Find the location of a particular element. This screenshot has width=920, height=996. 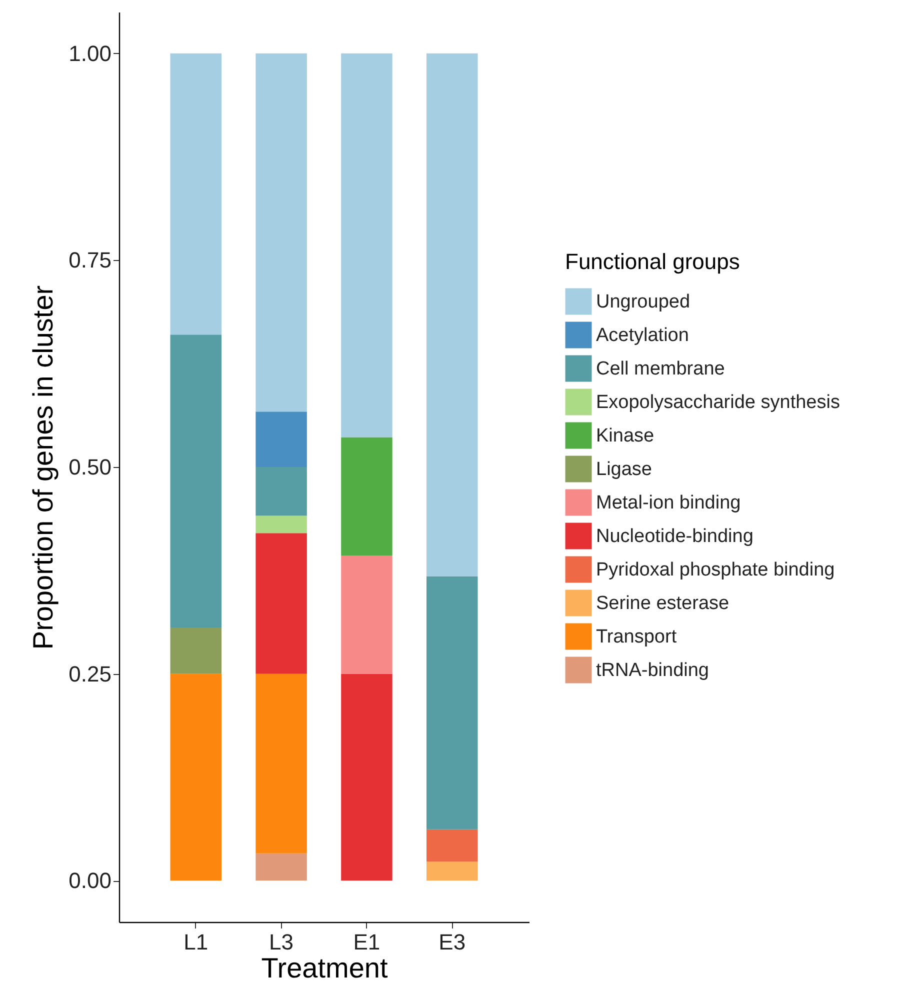

legend-label: Cell membrane is located at coordinates (660, 369).